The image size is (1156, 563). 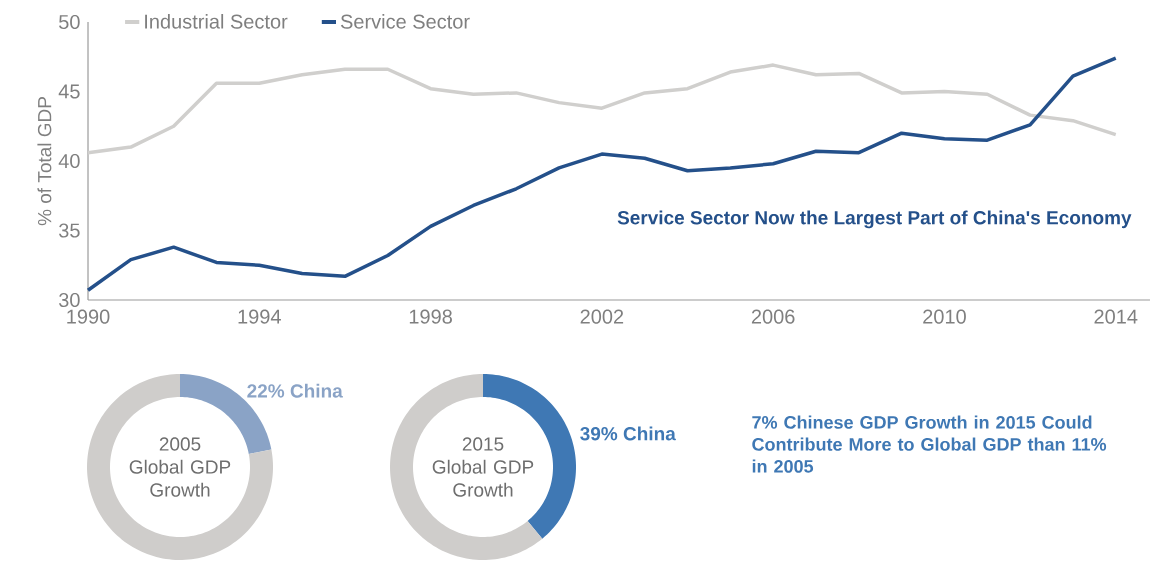 I want to click on x-tick-label: 1998, so click(x=430, y=316).